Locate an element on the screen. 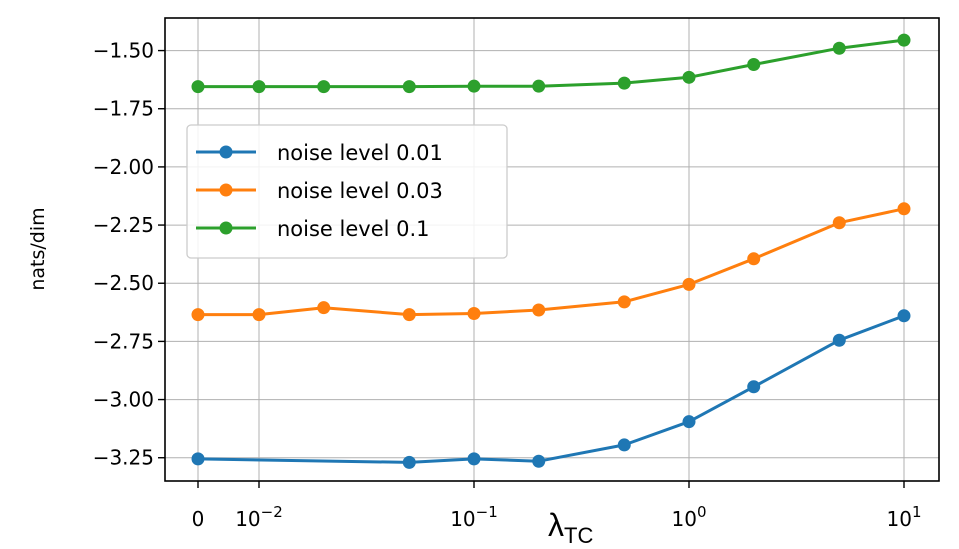  legend-item: noise level 0.1 is located at coordinates (313, 229).